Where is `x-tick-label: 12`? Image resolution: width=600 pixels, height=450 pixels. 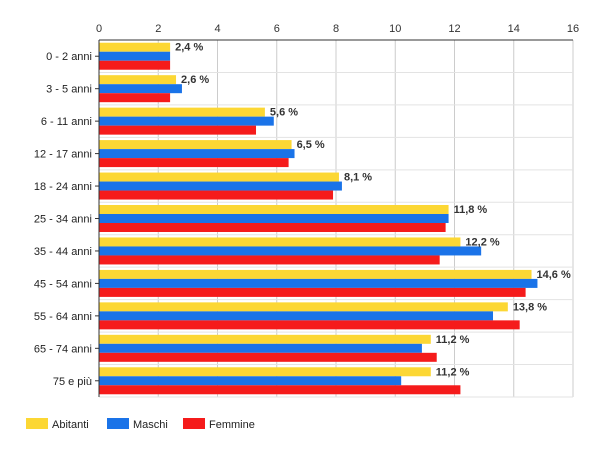
x-tick-label: 12 is located at coordinates (454, 29).